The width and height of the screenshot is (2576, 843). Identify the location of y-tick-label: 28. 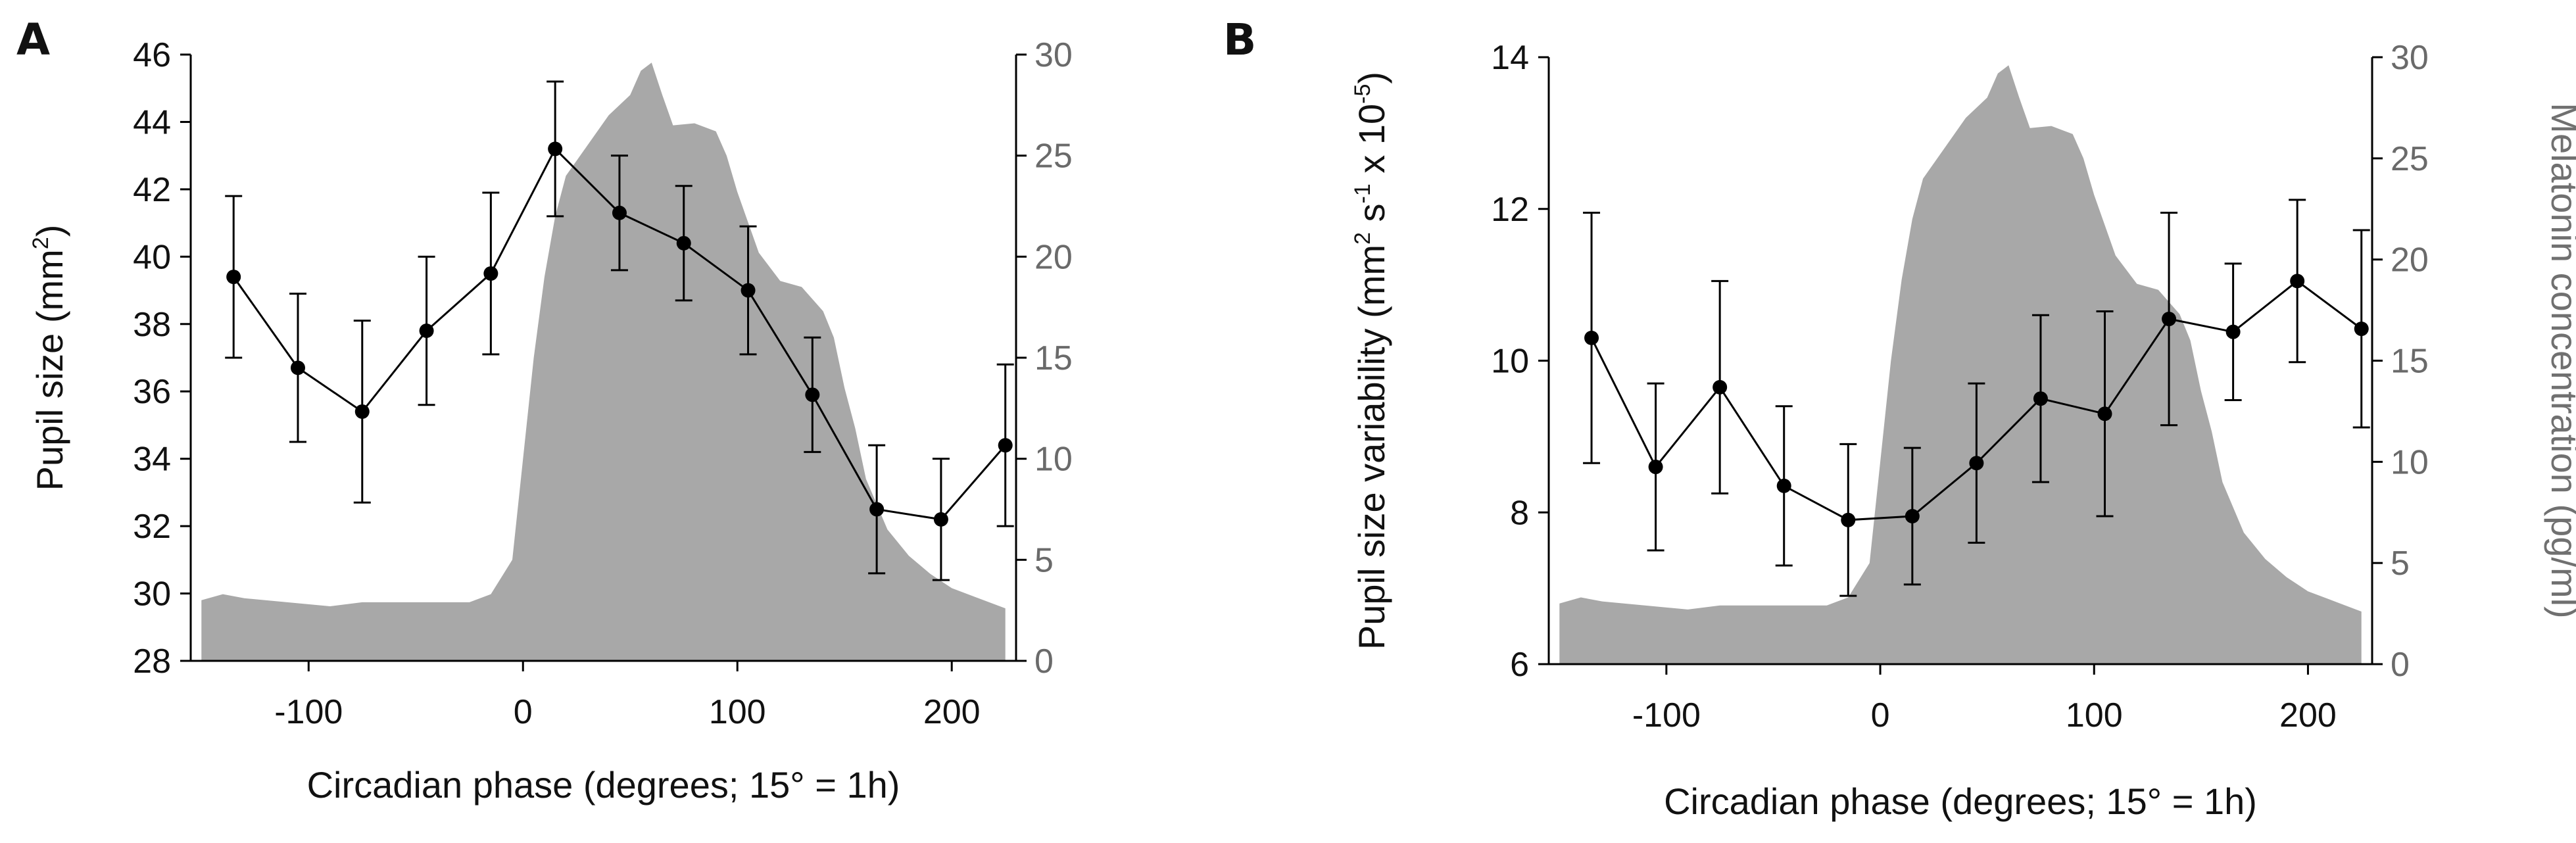
(152, 661).